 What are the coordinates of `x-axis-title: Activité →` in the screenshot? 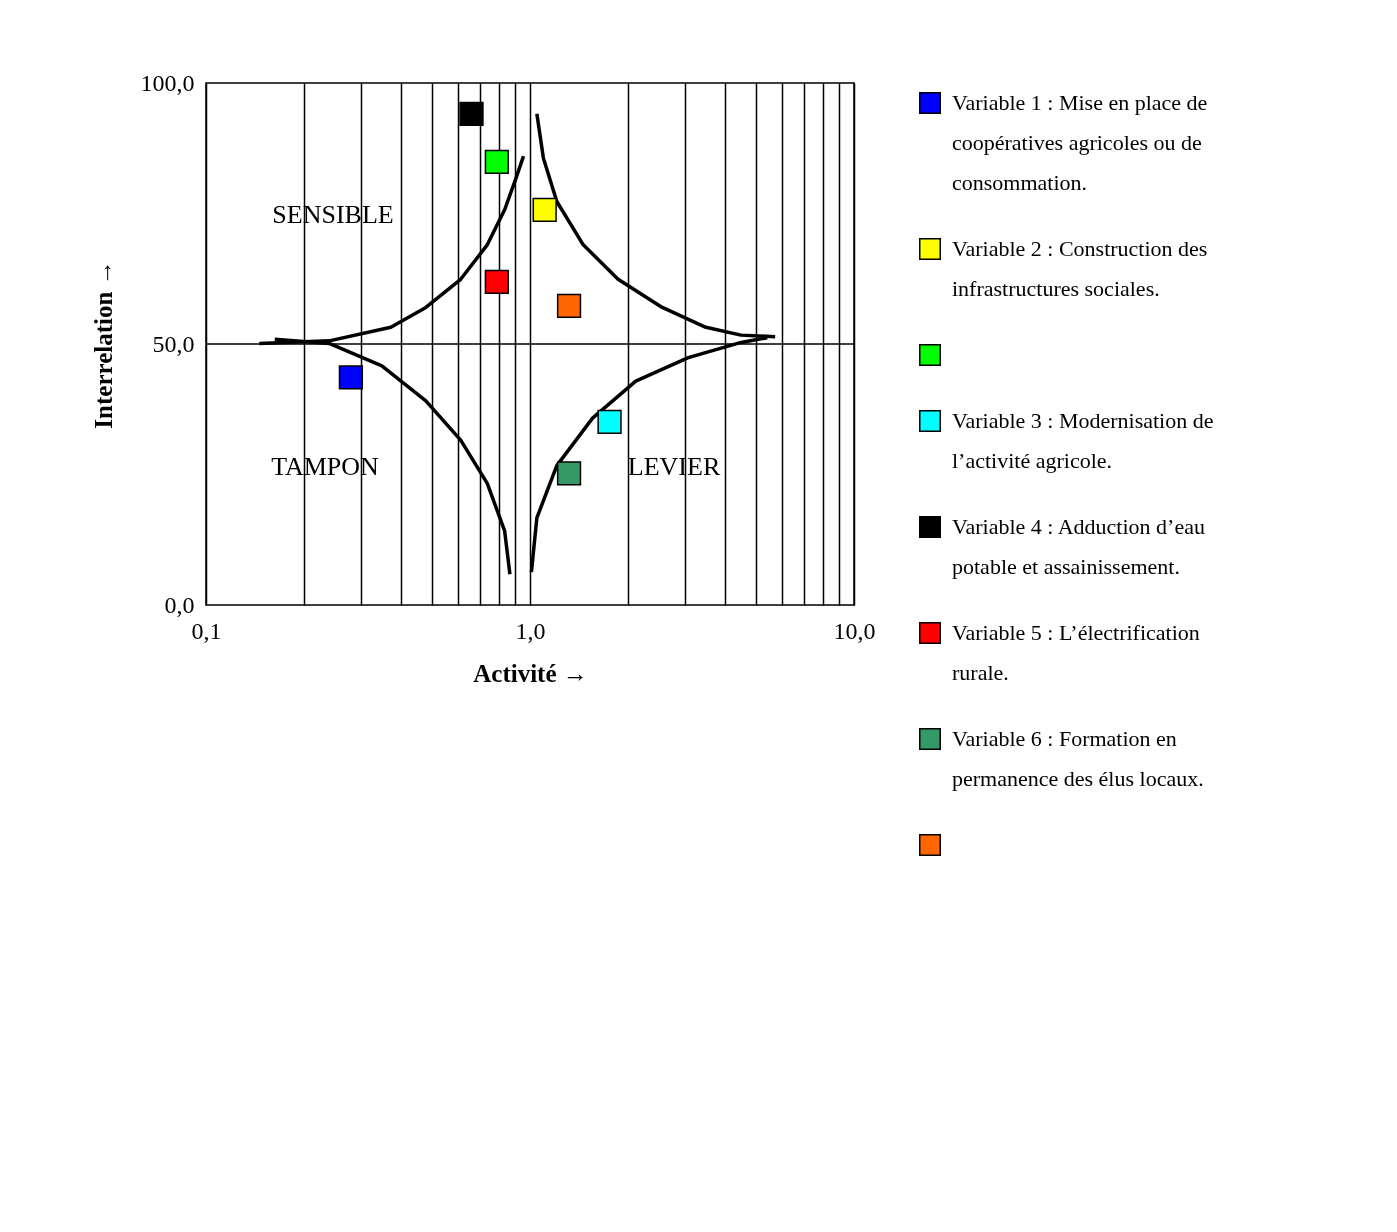 It's located at (530, 673).